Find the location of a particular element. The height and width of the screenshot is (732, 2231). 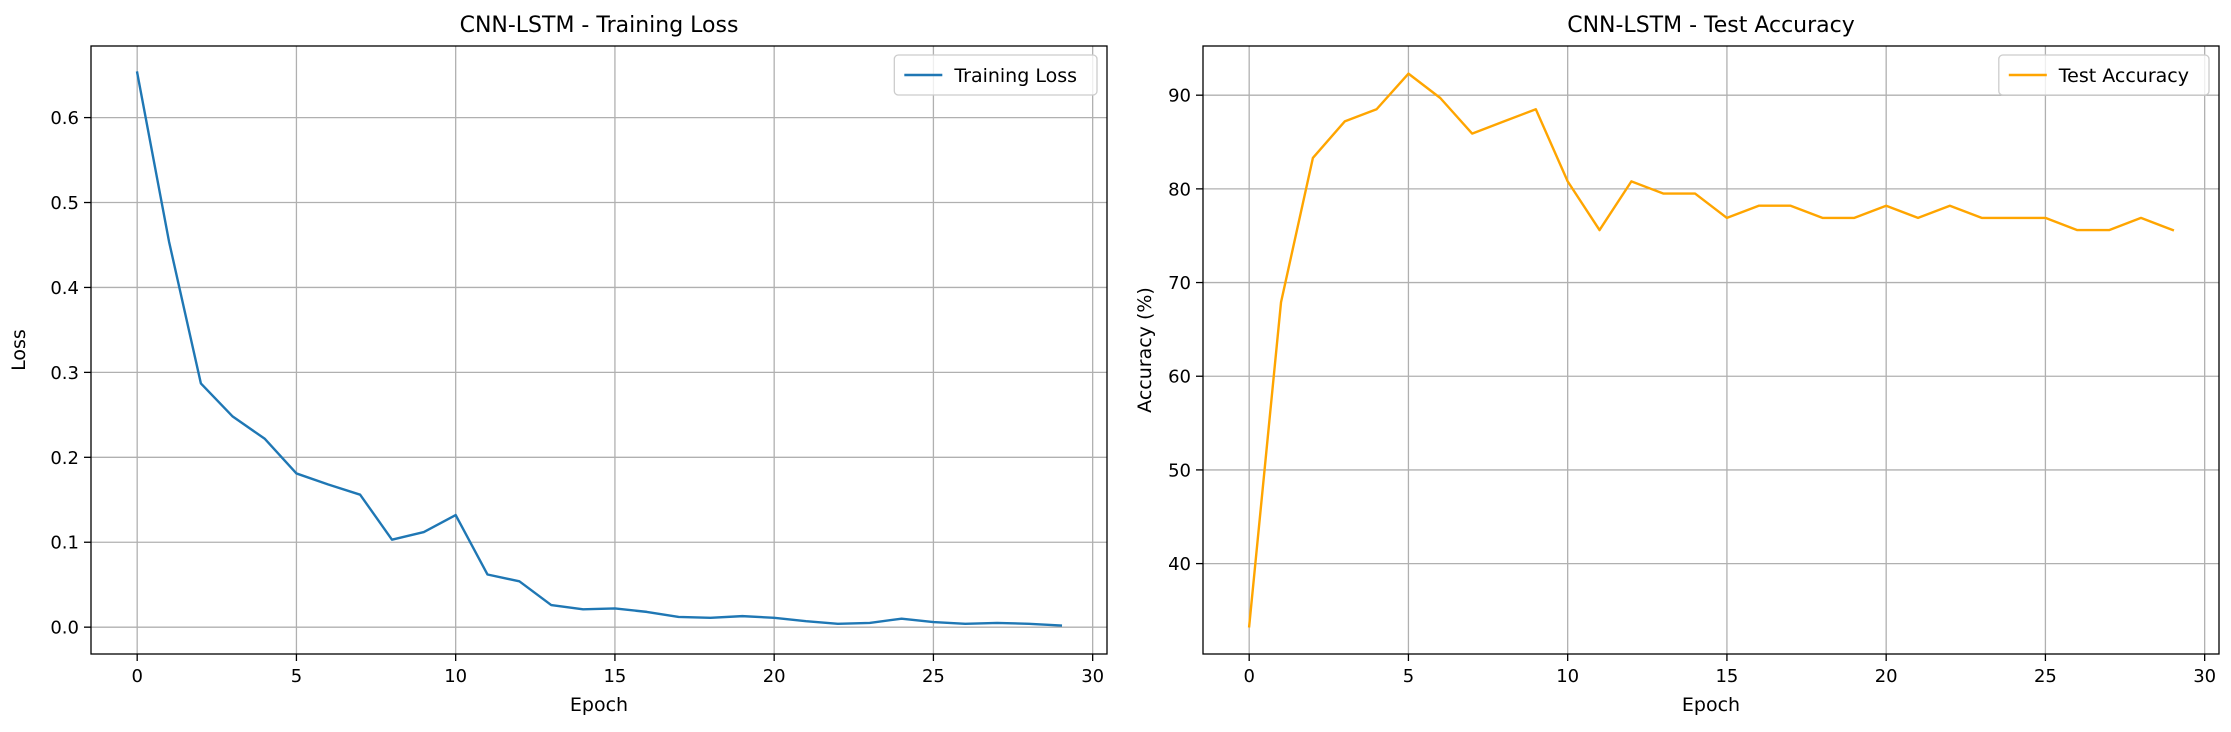

y-tick-label: 50 is located at coordinates (1179, 470).